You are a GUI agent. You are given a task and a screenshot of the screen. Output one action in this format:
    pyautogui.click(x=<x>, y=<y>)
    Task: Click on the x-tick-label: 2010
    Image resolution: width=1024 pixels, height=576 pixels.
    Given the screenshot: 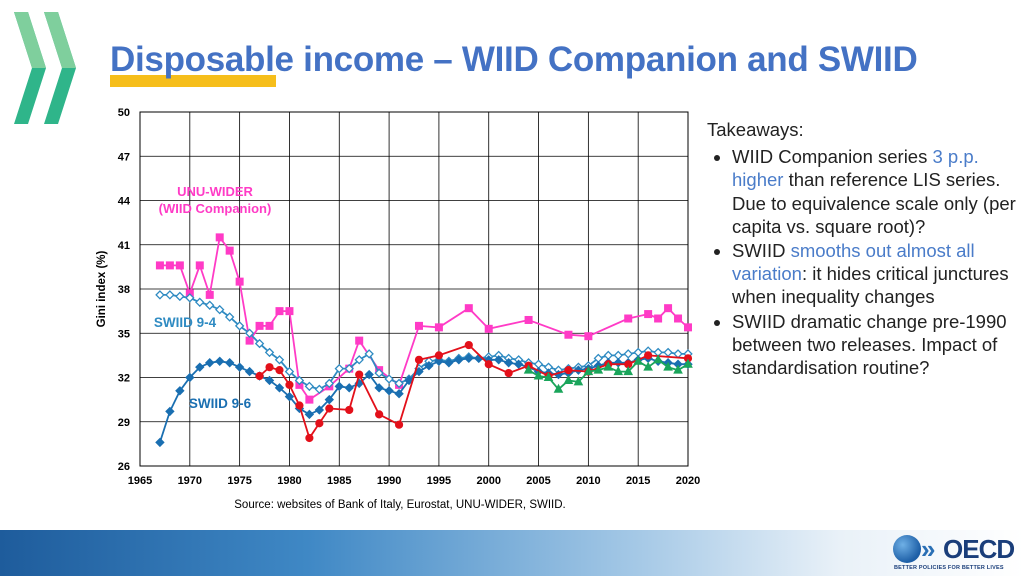 What is the action you would take?
    pyautogui.click(x=588, y=481)
    